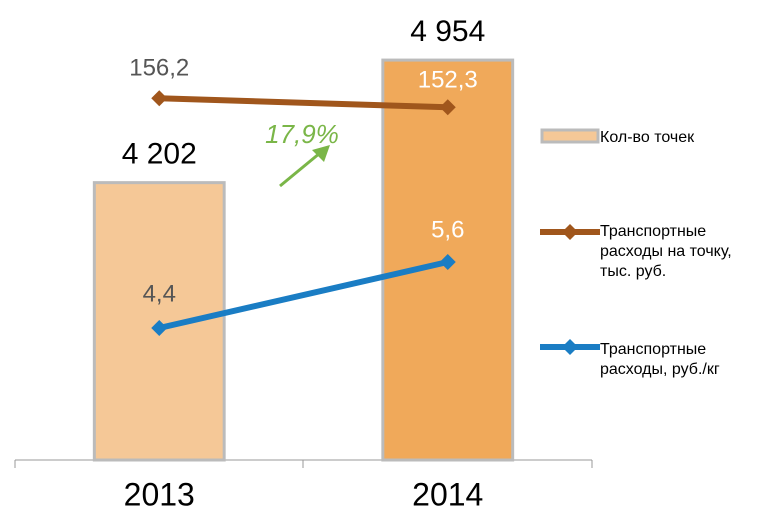 This screenshot has height=514, width=763. What do you see at coordinates (302, 134) in the screenshot?
I see `annotation: 17,9%` at bounding box center [302, 134].